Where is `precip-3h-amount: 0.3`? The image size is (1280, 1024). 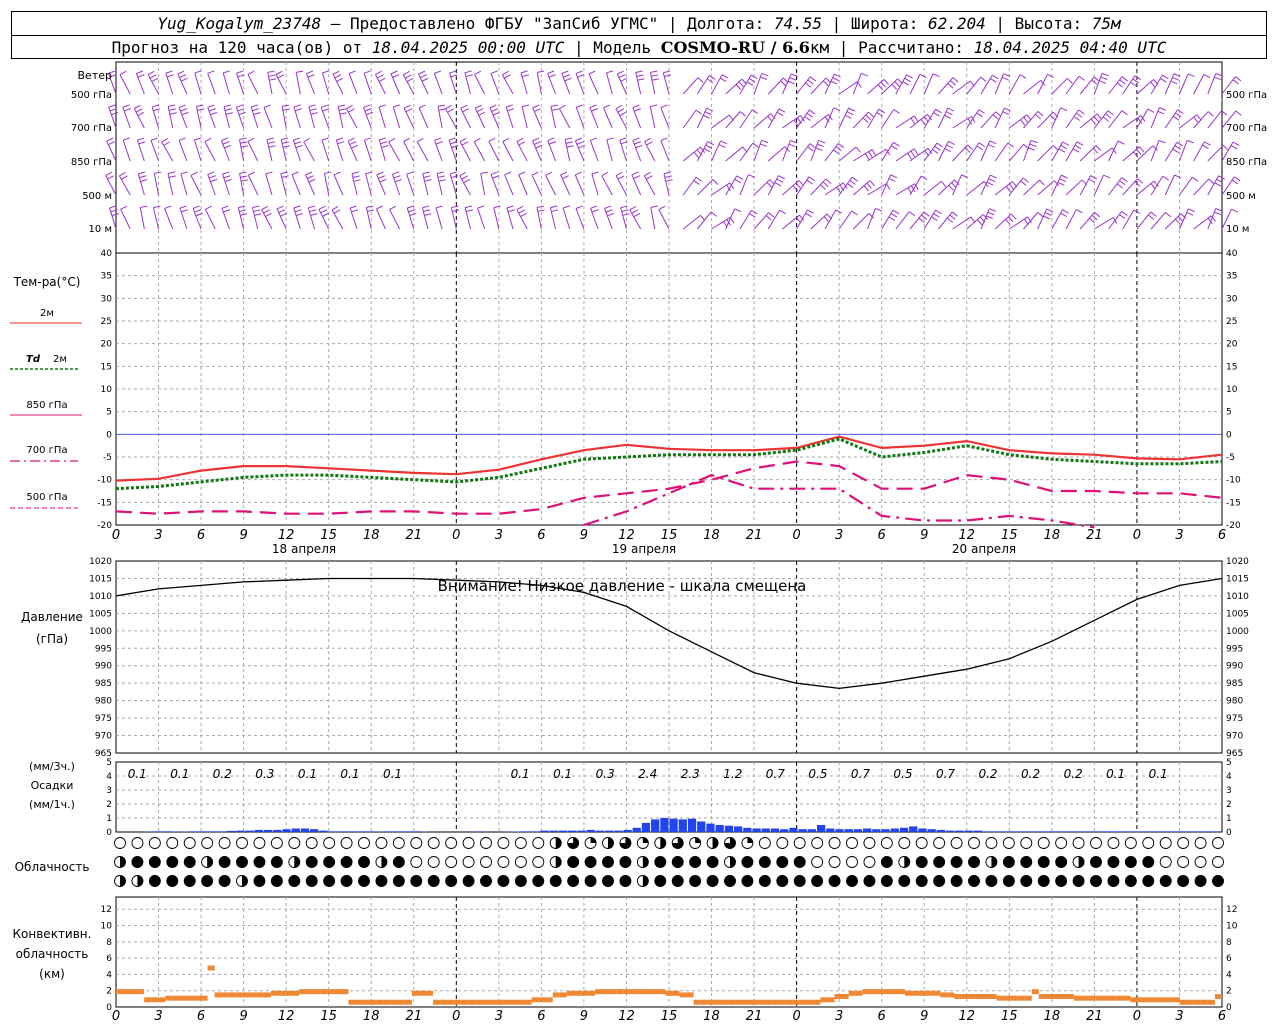
precip-3h-amount: 0.3 is located at coordinates (605, 774).